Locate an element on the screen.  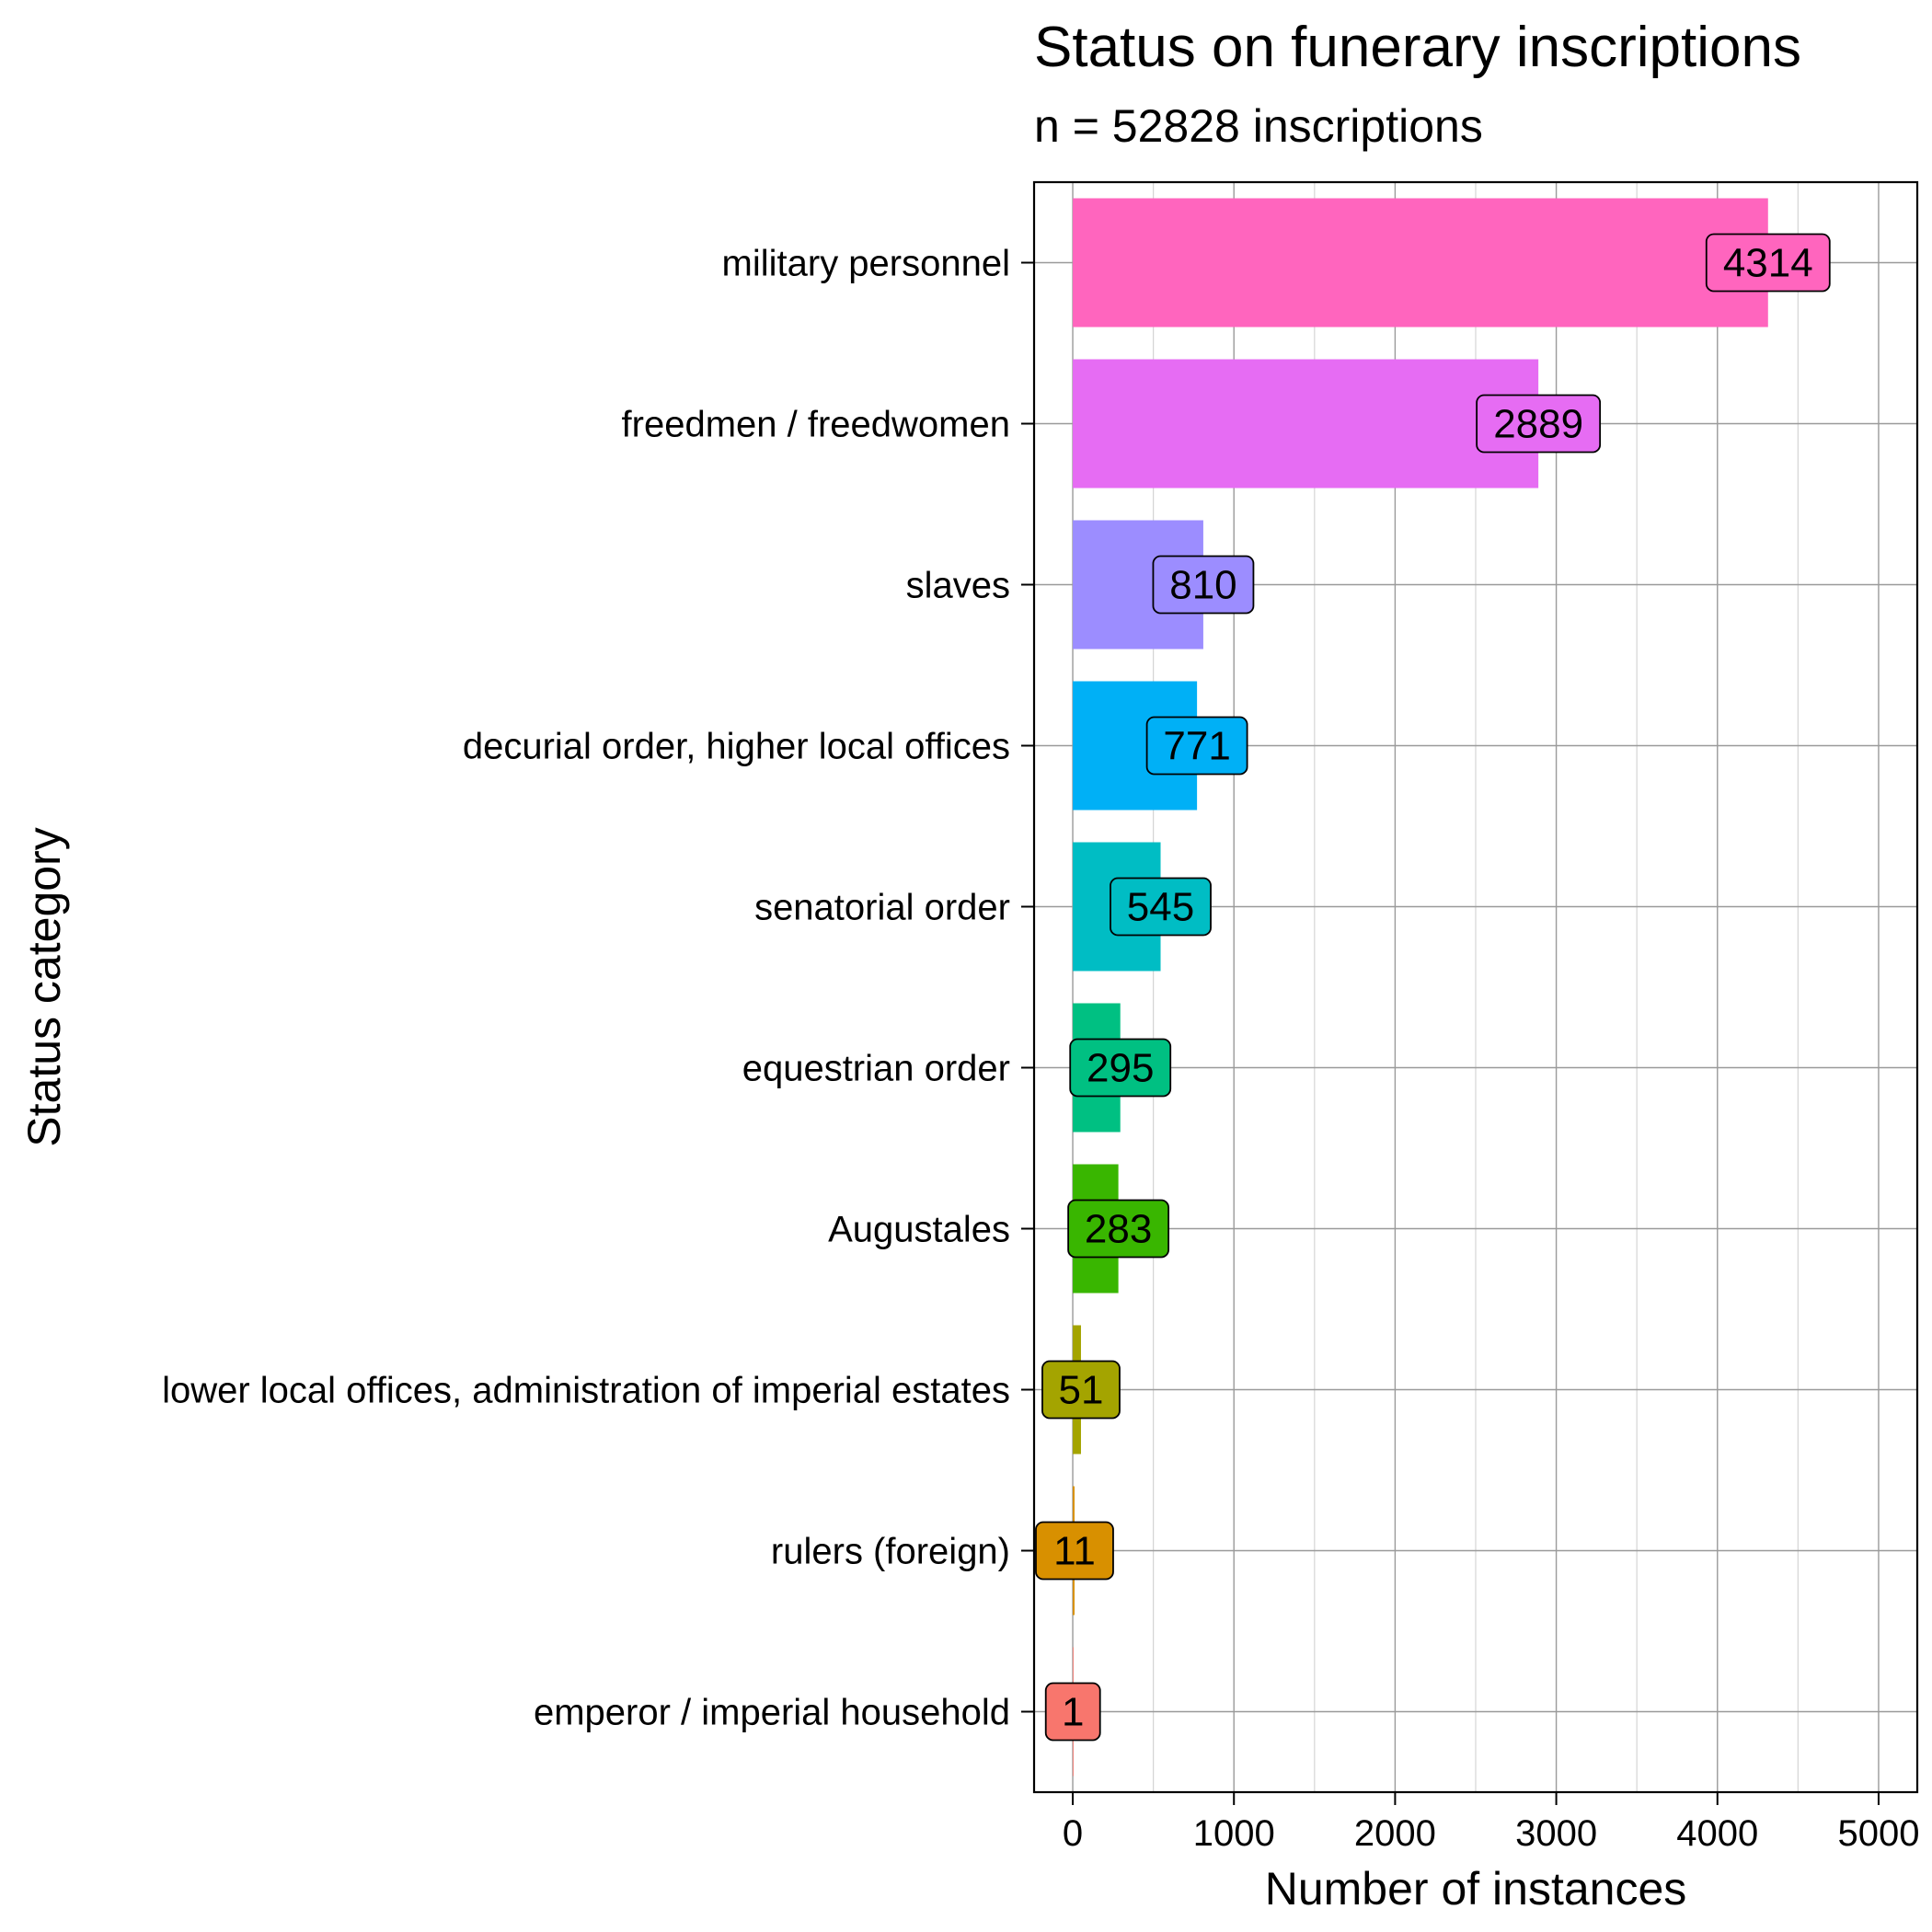
data-label: 1 is located at coordinates (1072, 1712).